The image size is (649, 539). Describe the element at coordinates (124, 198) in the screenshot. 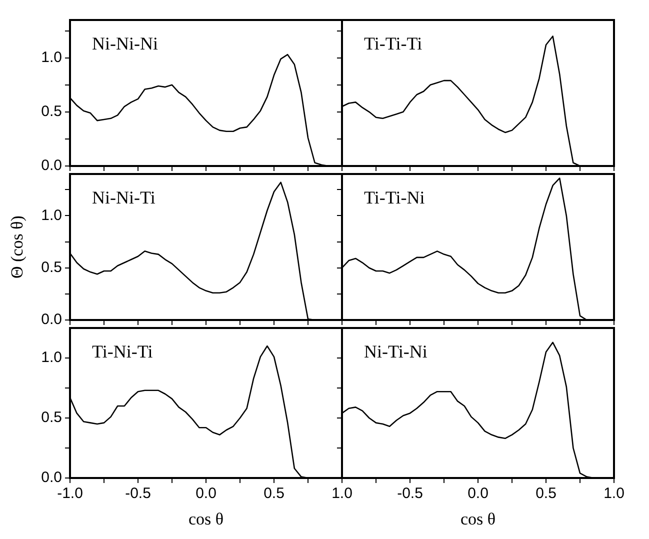

I see `text: Ni-Ni-Ti` at that location.